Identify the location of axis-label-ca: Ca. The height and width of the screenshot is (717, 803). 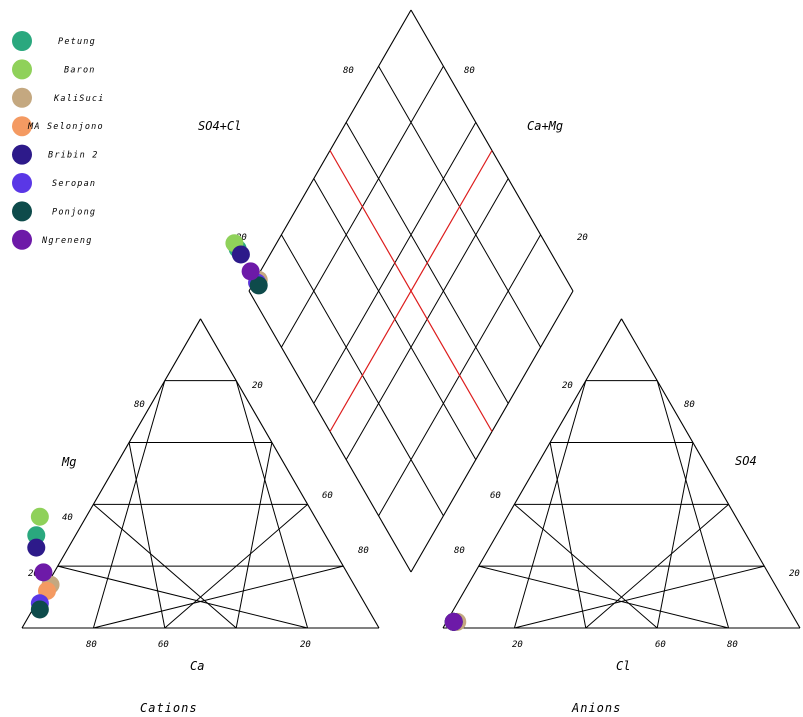
(197, 666).